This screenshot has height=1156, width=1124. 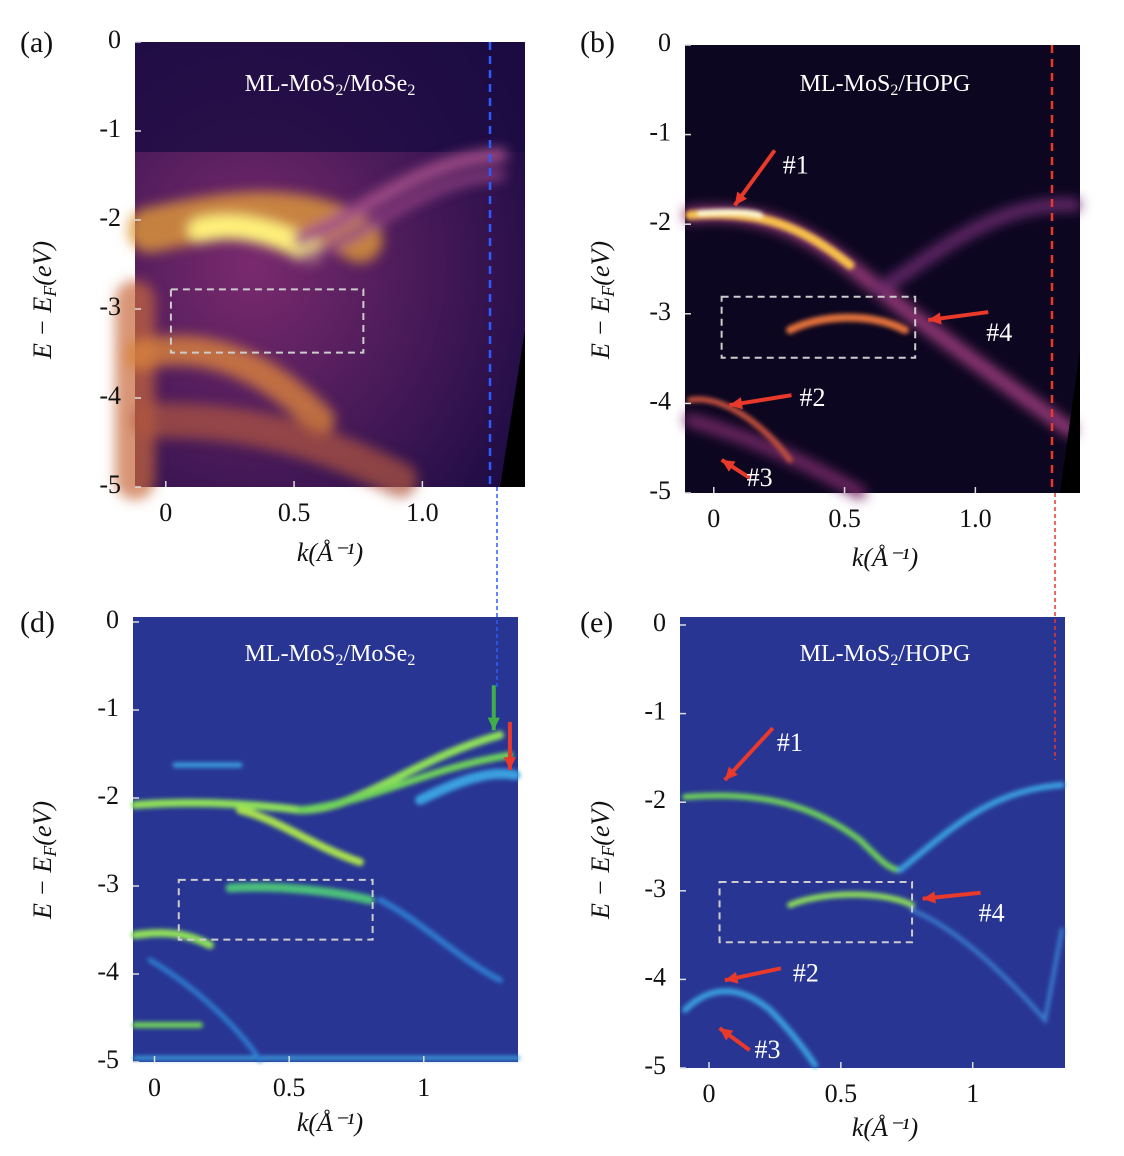 What do you see at coordinates (872, 842) in the screenshot?
I see `panel-e-image` at bounding box center [872, 842].